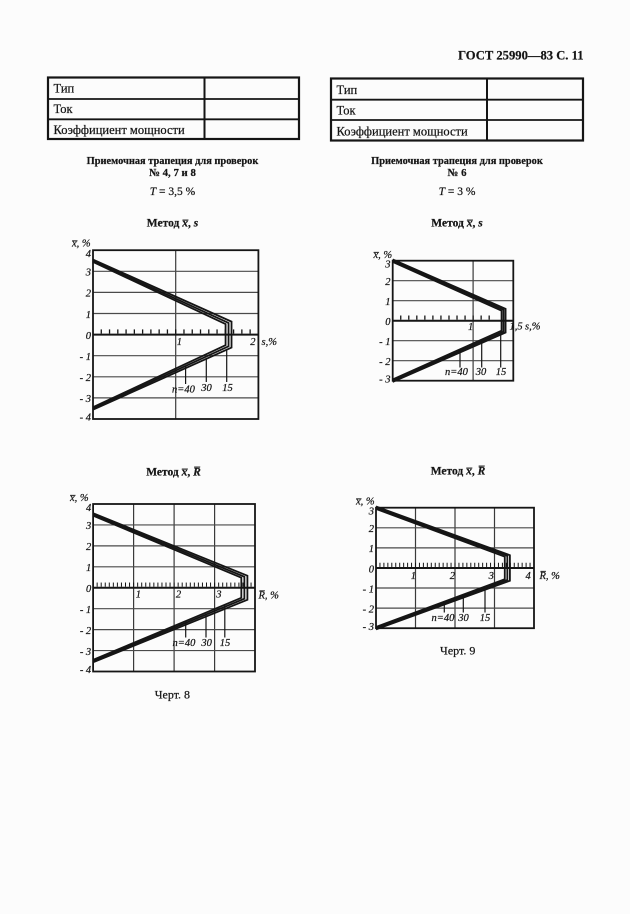 This screenshot has height=914, width=630. What do you see at coordinates (172, 173) in the screenshot?
I see `svg-text: № 4, 7 и 8` at bounding box center [172, 173].